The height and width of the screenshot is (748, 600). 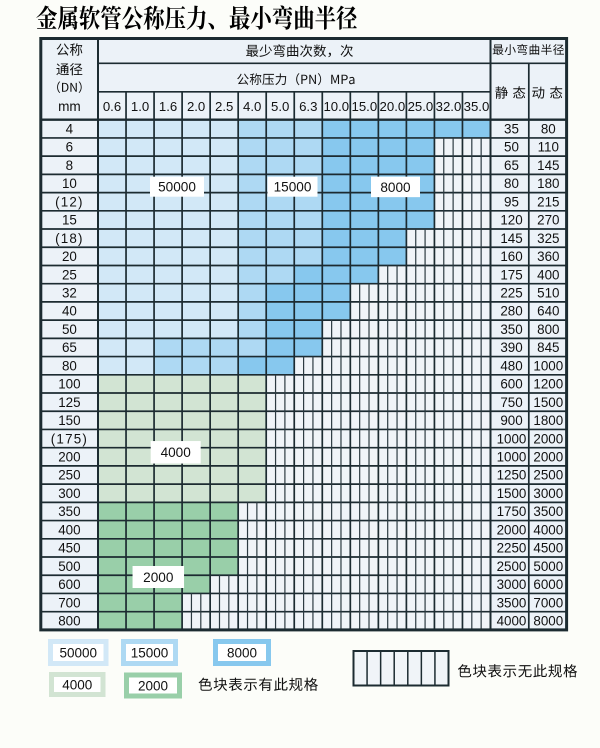 What do you see at coordinates (69, 384) in the screenshot?
I see `svg-text: 100` at bounding box center [69, 384].